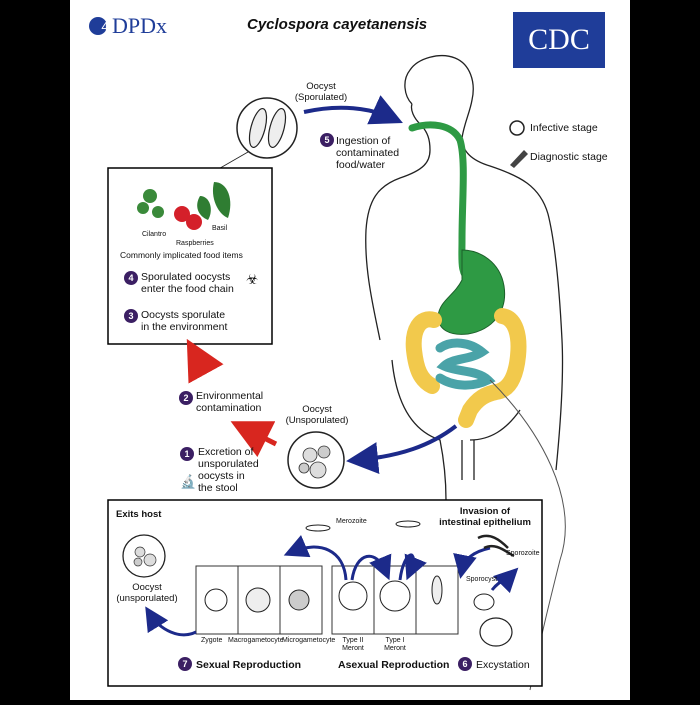 The width and height of the screenshot is (700, 705). I want to click on arrow-contamination, so click(205, 361).